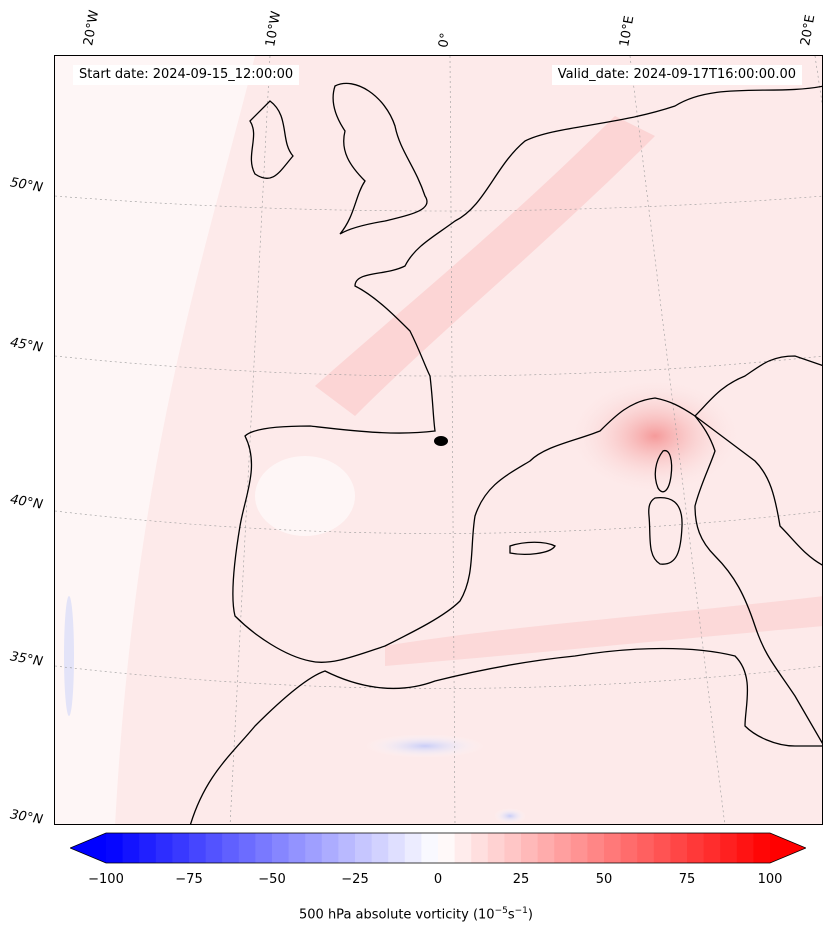  I want to click on vorticity-max-ligurian, so click(655, 436).